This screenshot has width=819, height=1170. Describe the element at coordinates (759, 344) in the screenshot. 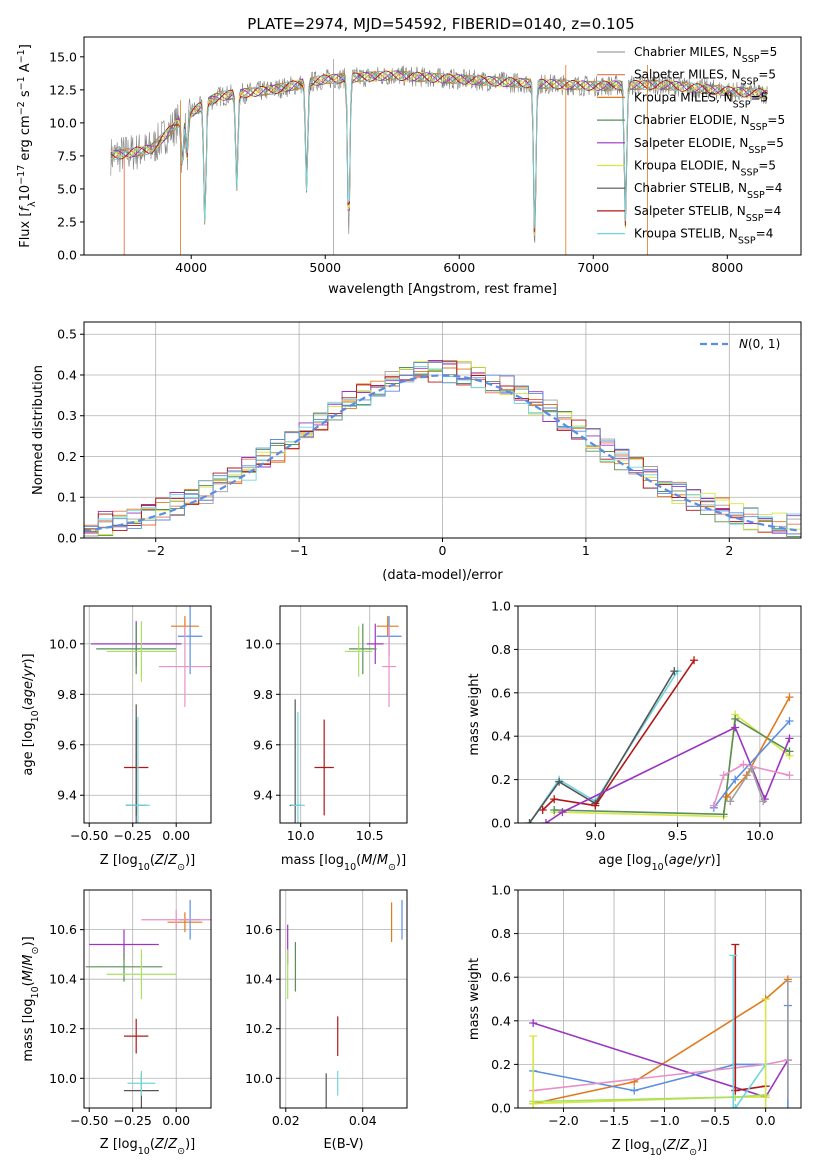

I see `legend-entry: N(0, 1)` at that location.